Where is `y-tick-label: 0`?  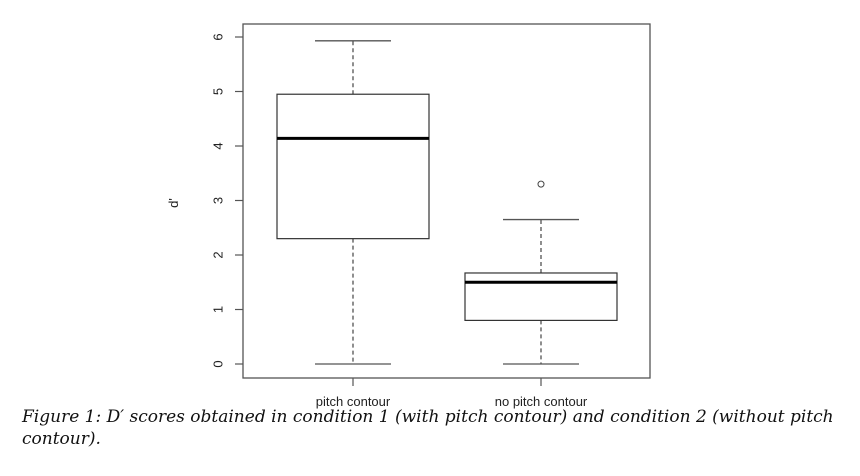
y-tick-label: 0 is located at coordinates (218, 363).